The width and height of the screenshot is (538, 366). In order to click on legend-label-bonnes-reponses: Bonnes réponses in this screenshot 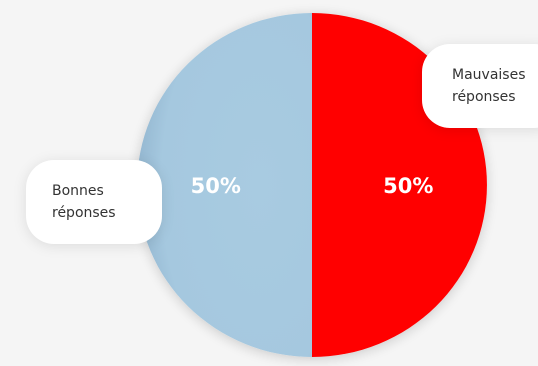, I will do `click(94, 202)`.